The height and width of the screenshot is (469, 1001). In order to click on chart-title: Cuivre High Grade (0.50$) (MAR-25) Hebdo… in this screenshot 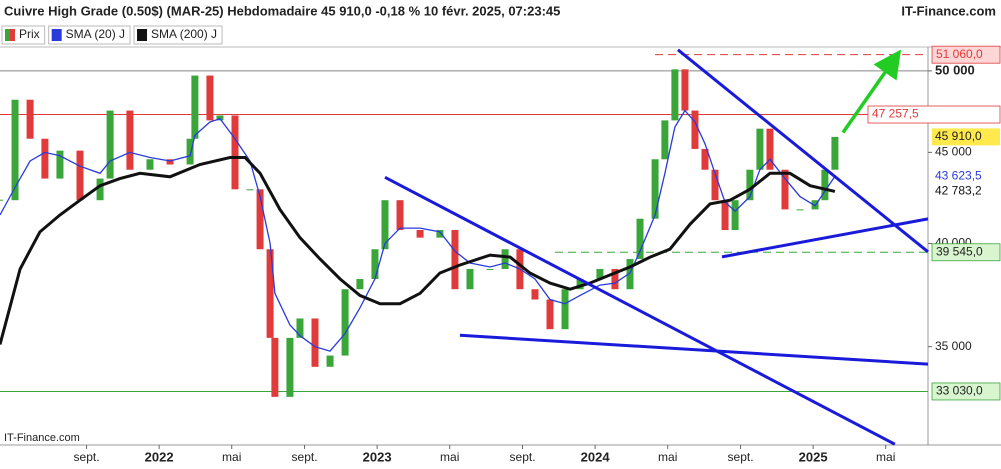, I will do `click(282, 10)`.